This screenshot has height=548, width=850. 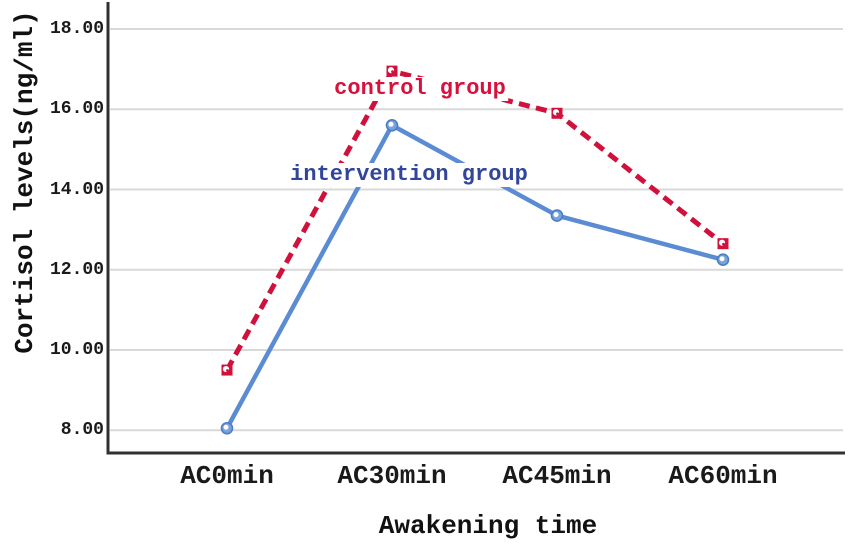 I want to click on y-tick-label: 10.00, so click(x=76, y=350).